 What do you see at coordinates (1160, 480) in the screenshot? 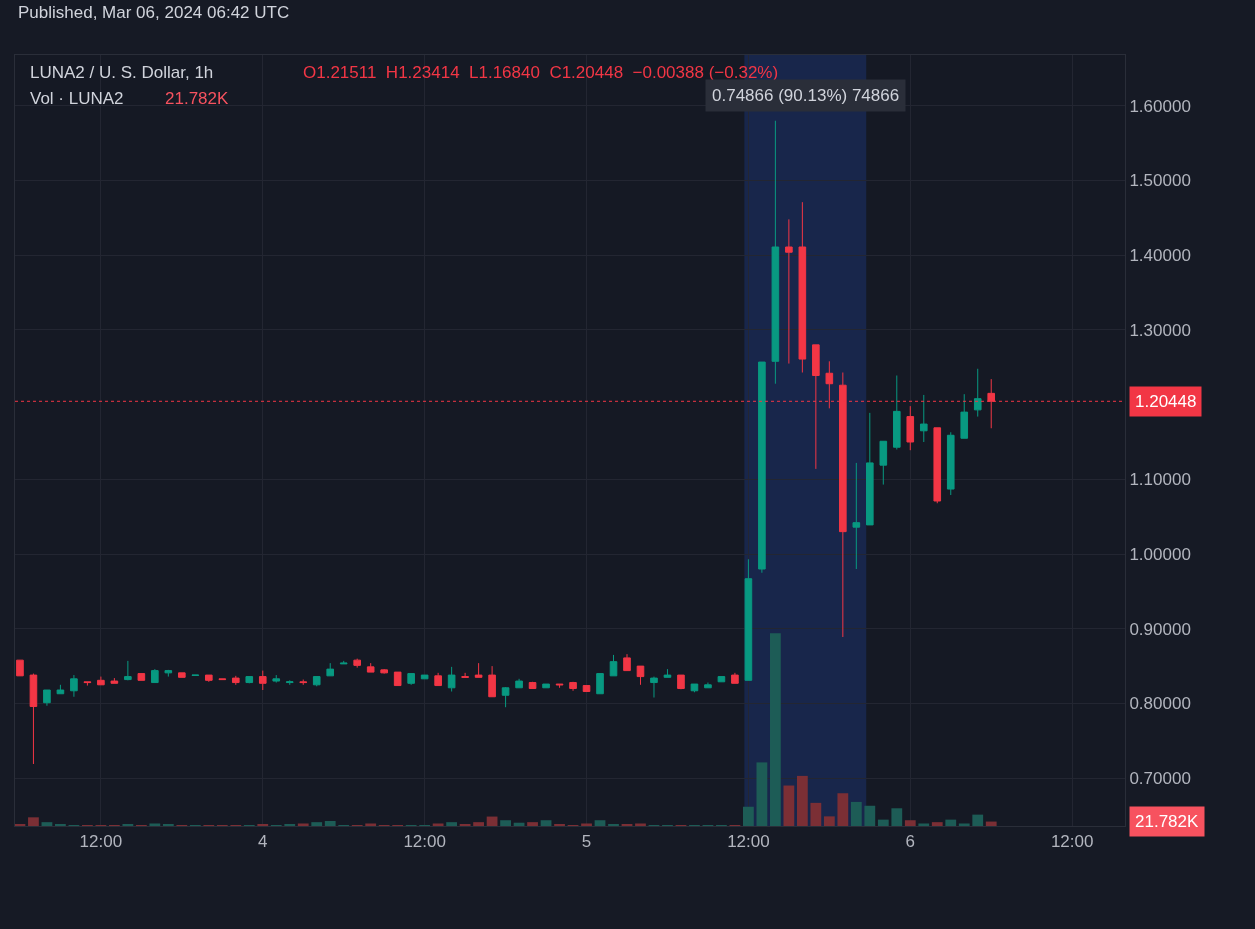
I see `y-tick-label: 1.10000` at bounding box center [1160, 480].